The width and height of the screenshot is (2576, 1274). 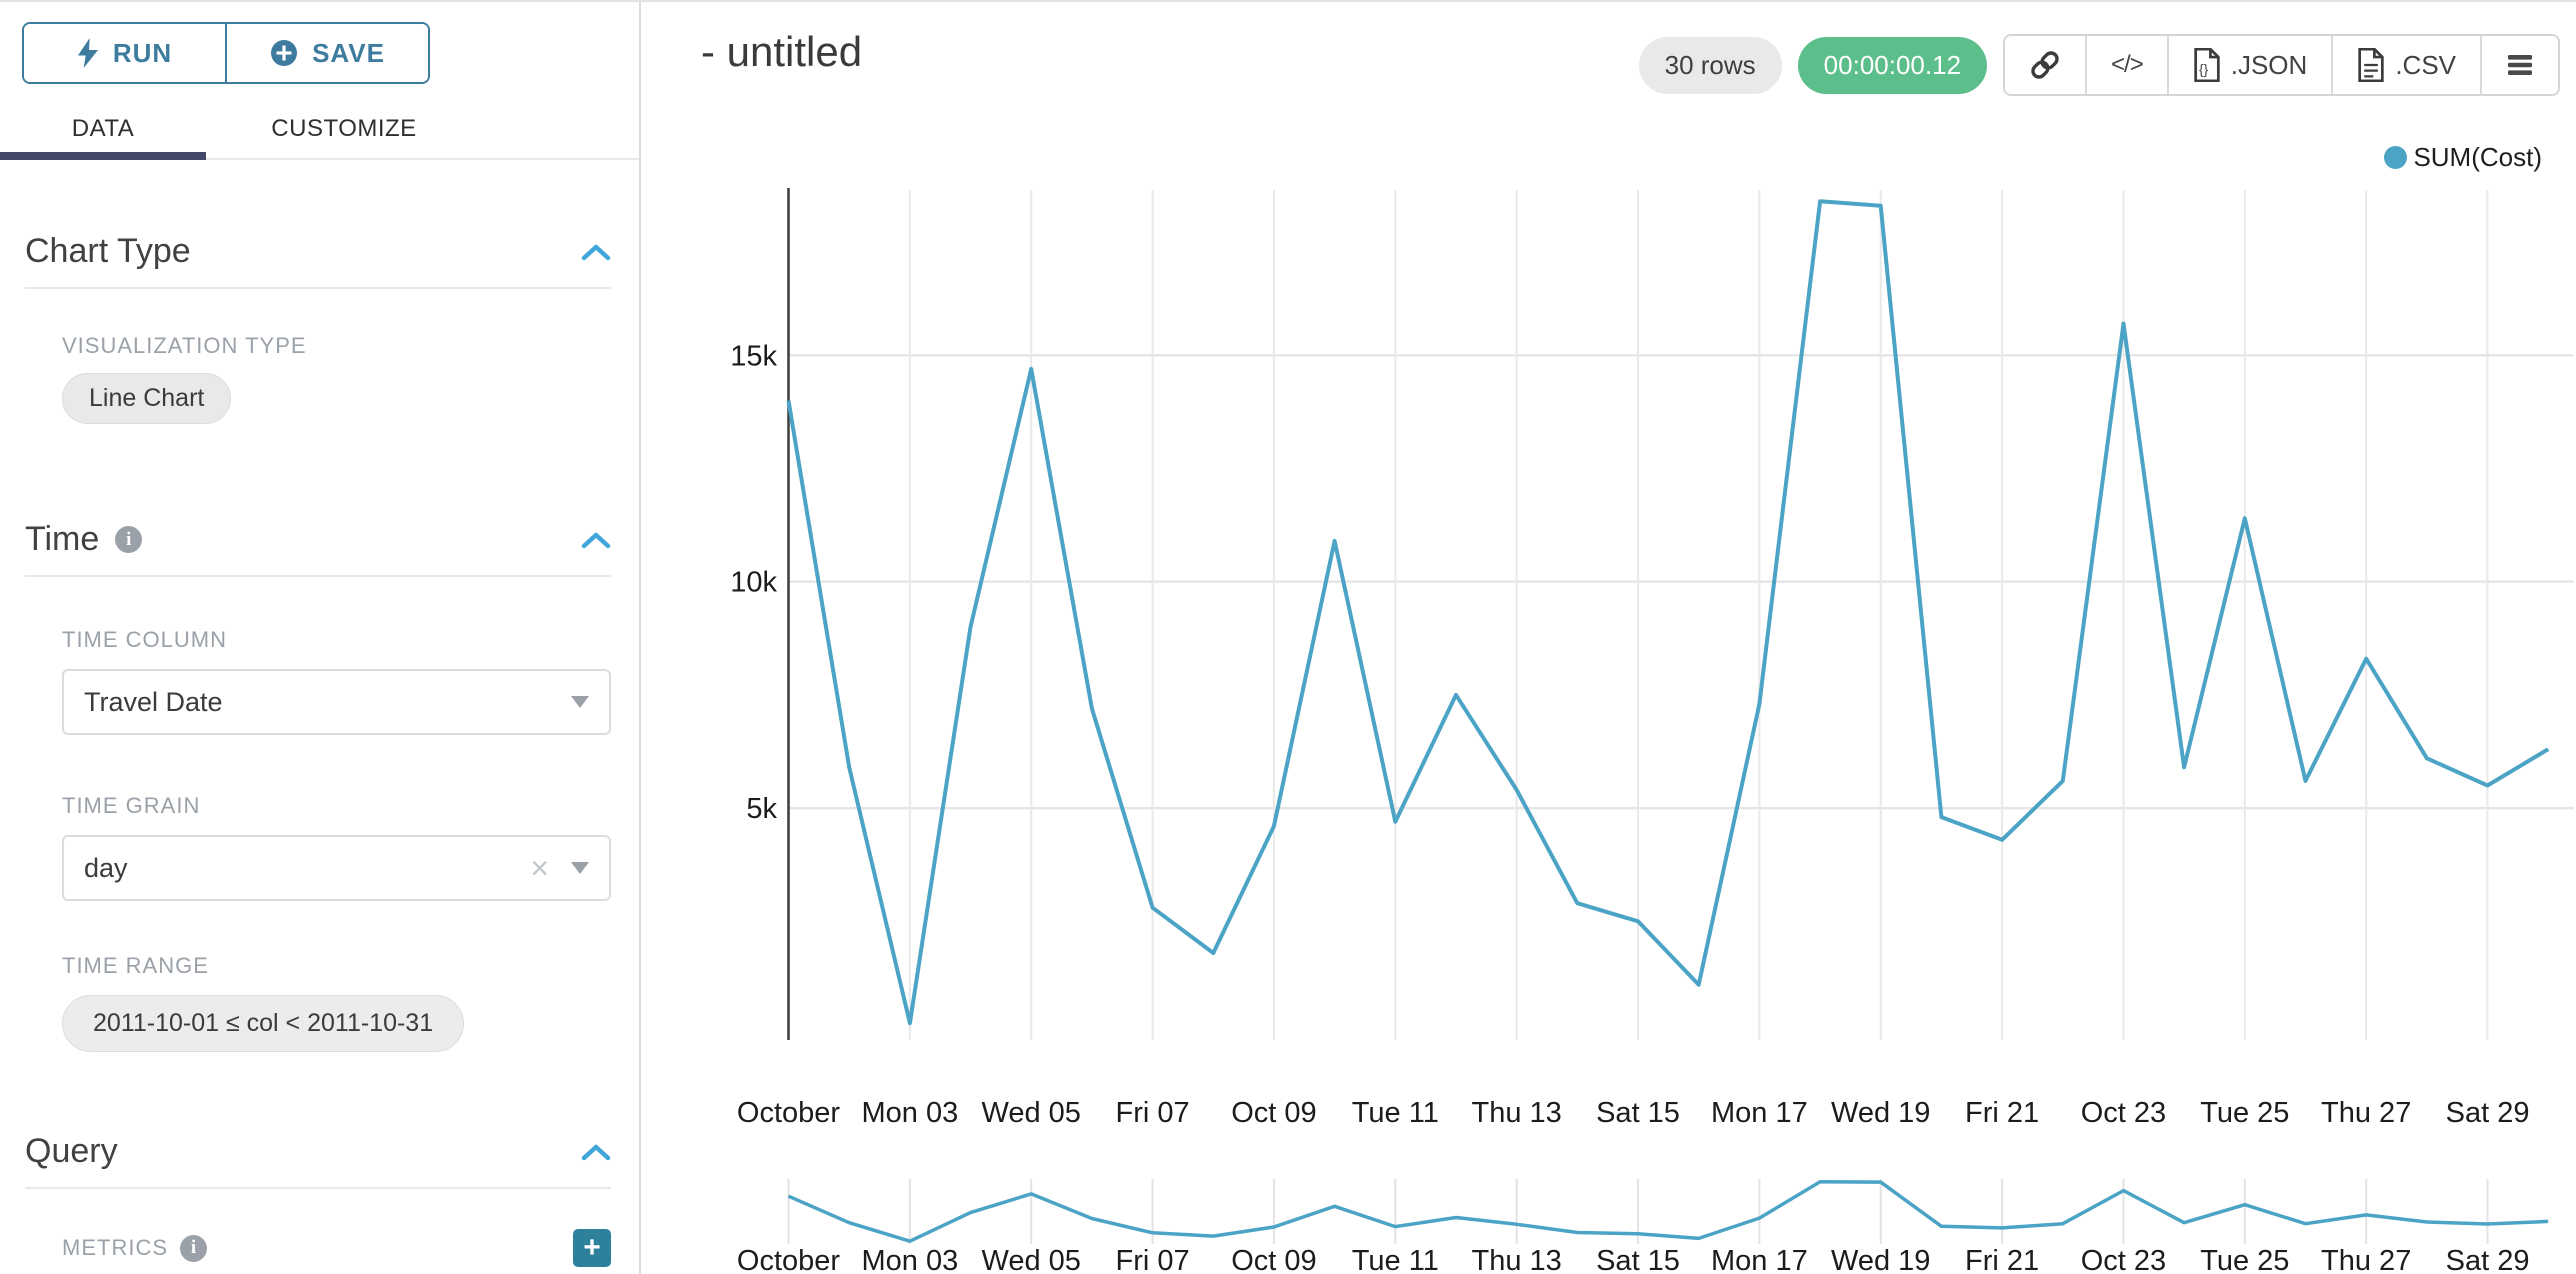 What do you see at coordinates (1517, 1113) in the screenshot?
I see `x-axis-tick-label: Thu 13` at bounding box center [1517, 1113].